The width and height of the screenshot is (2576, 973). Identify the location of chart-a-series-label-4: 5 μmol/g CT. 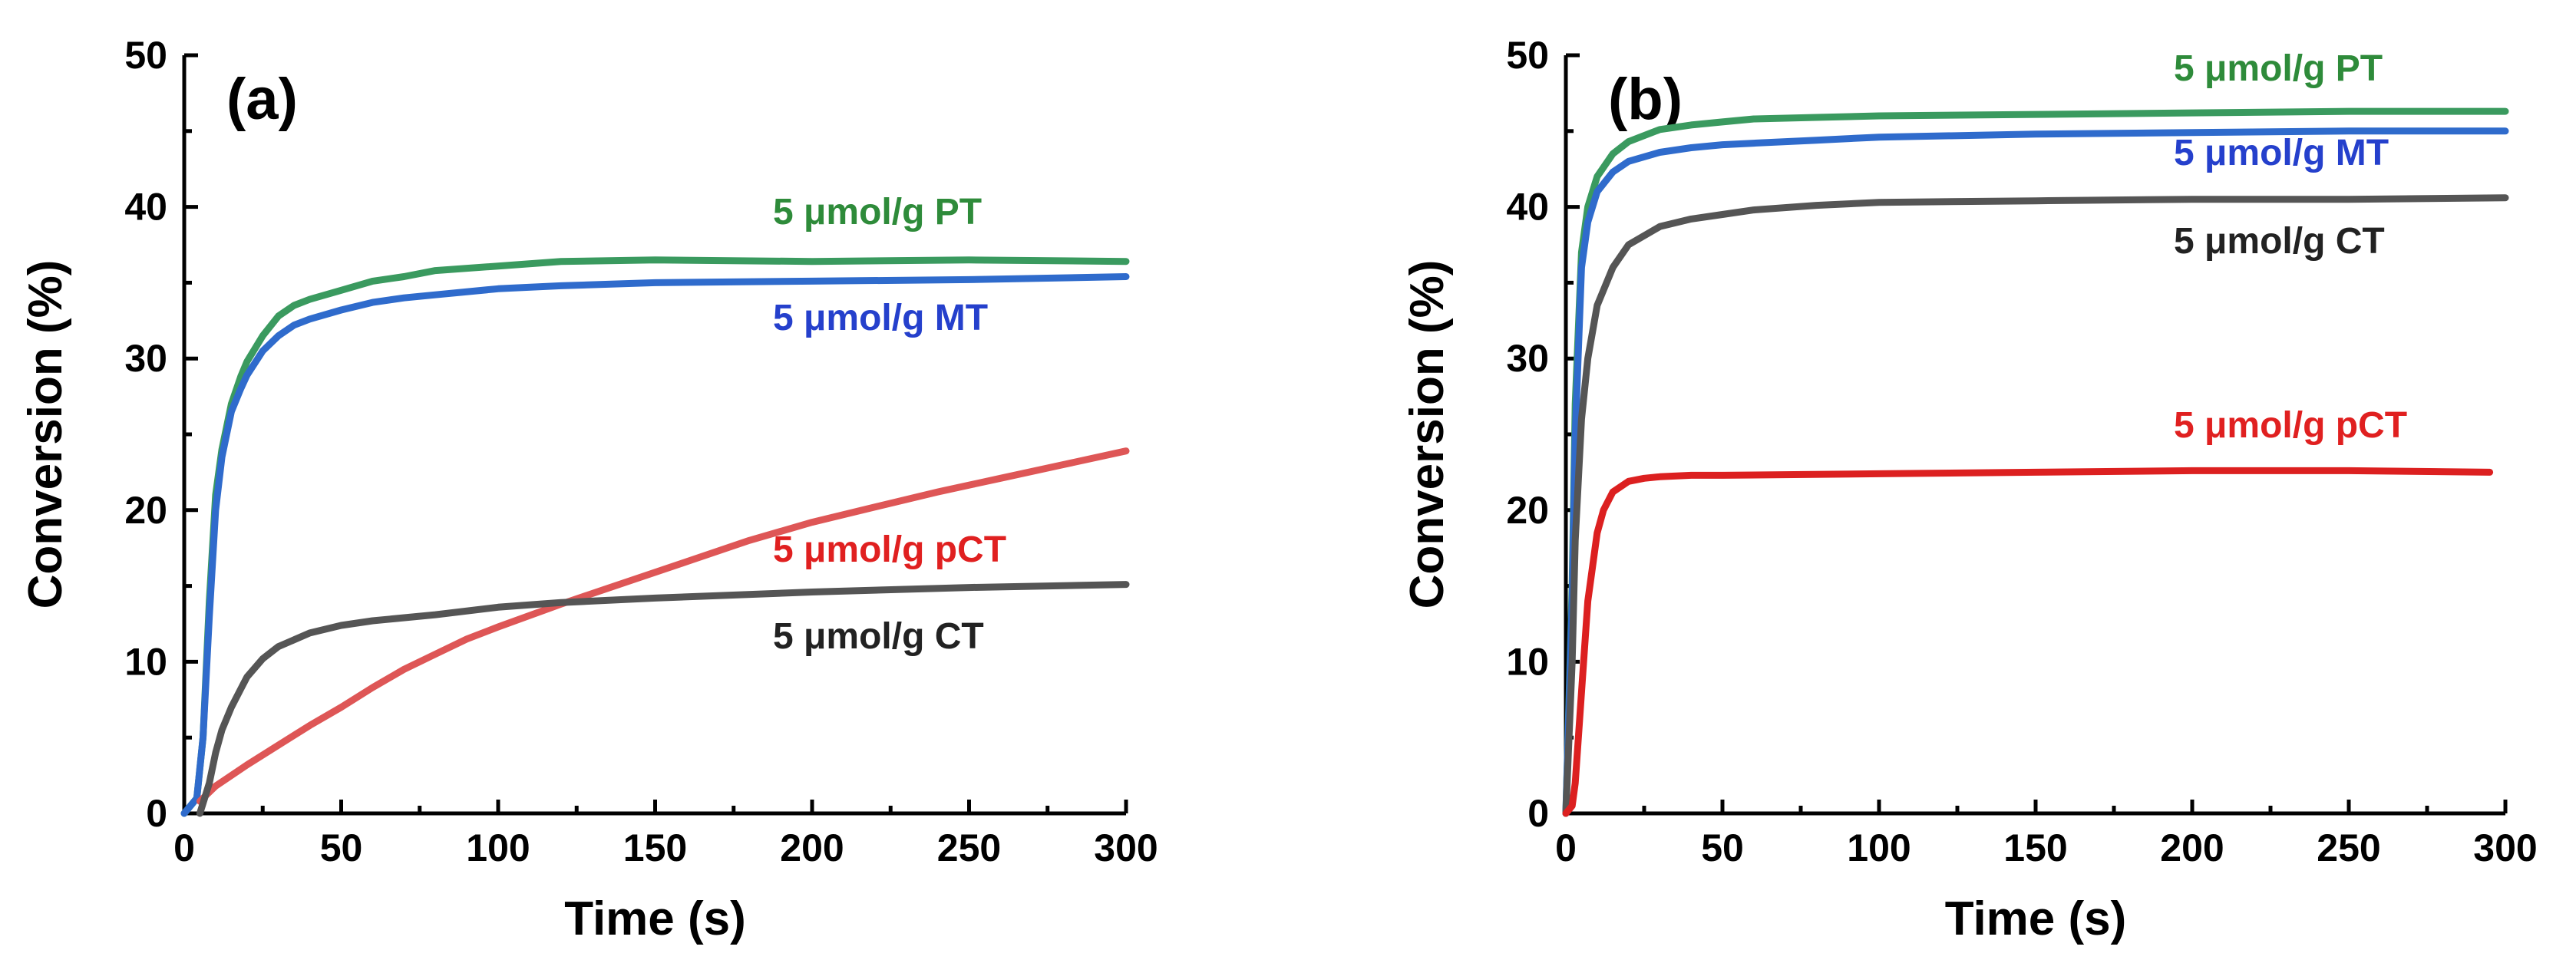
(878, 636).